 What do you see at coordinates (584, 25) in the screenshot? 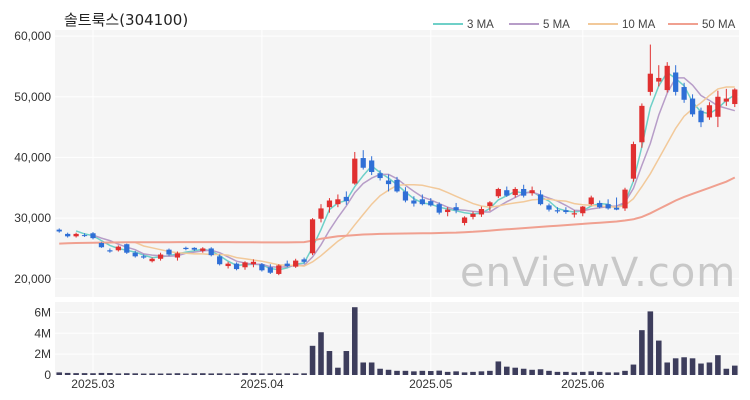
I see `legend: 3 MA 5 MA 10 MA 50 MA` at bounding box center [584, 25].